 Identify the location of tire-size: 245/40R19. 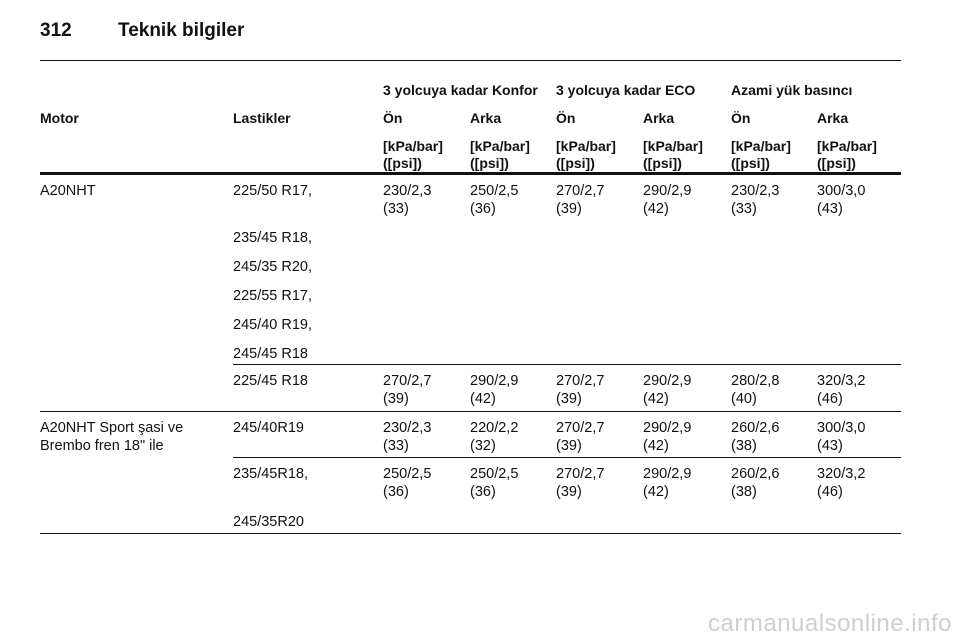
(268, 428).